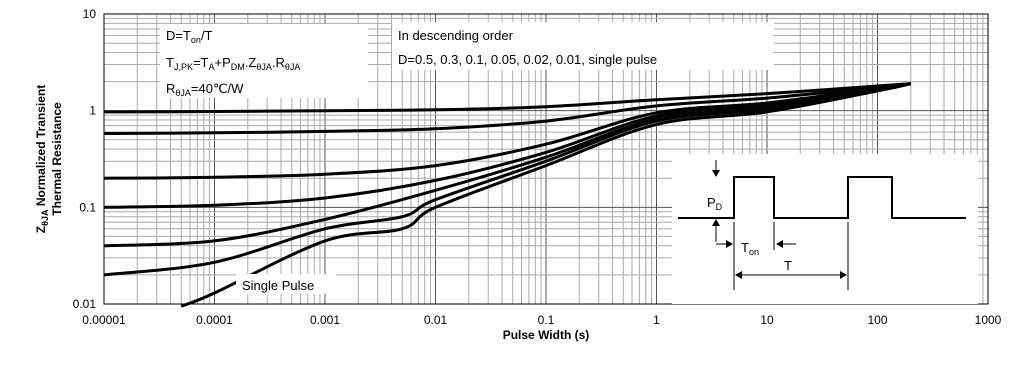 The height and width of the screenshot is (366, 1034). I want to click on formula-box-bg, so click(264, 61).